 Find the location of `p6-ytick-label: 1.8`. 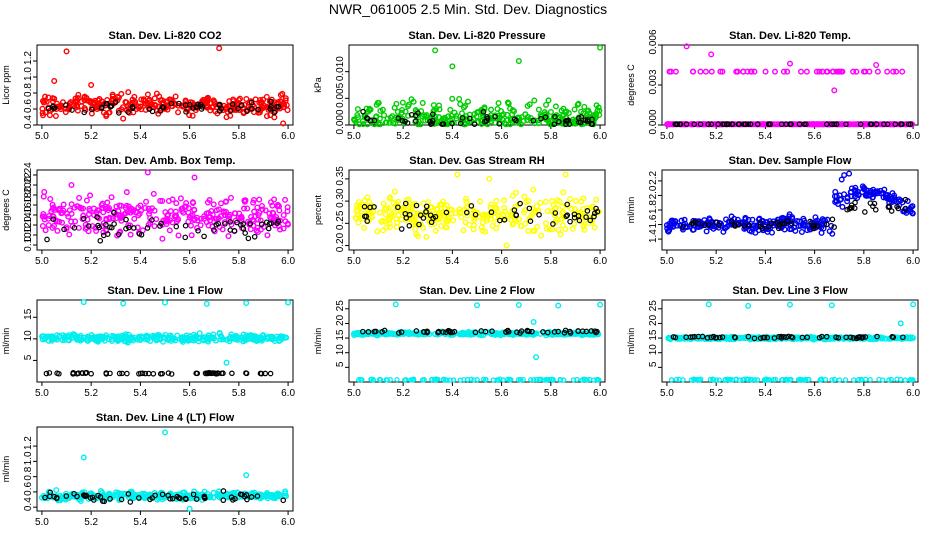

p6-ytick-label: 1.8 is located at coordinates (653, 207).